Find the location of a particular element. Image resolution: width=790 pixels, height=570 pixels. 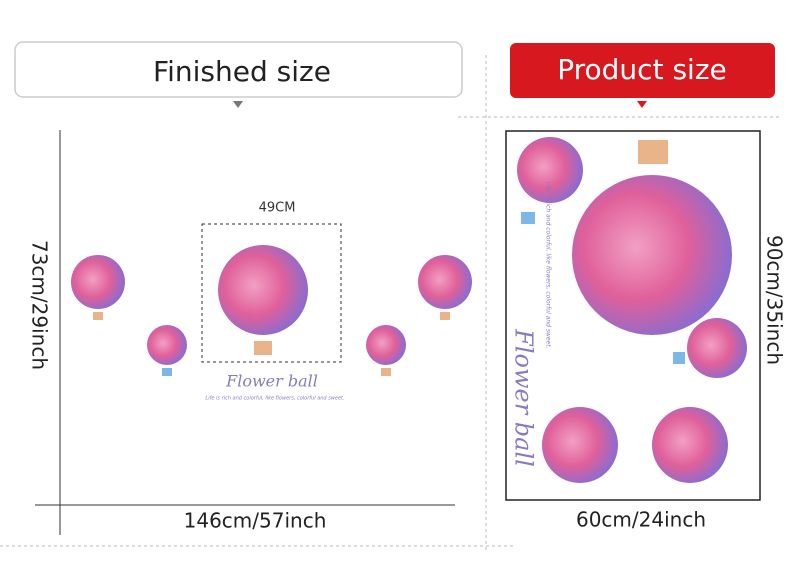

height-label: 73cm/29inch is located at coordinates (40, 305).